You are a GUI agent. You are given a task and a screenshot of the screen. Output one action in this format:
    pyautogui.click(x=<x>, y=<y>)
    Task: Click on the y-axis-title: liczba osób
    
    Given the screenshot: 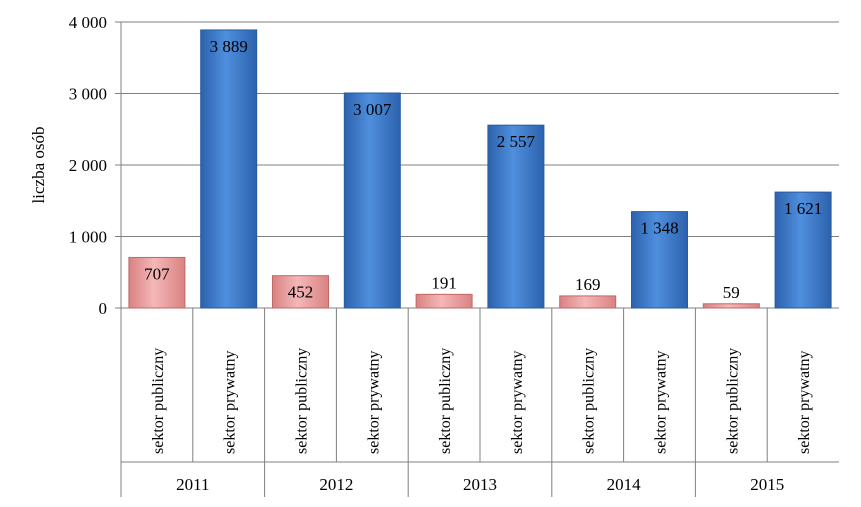 What is the action you would take?
    pyautogui.click(x=38, y=165)
    